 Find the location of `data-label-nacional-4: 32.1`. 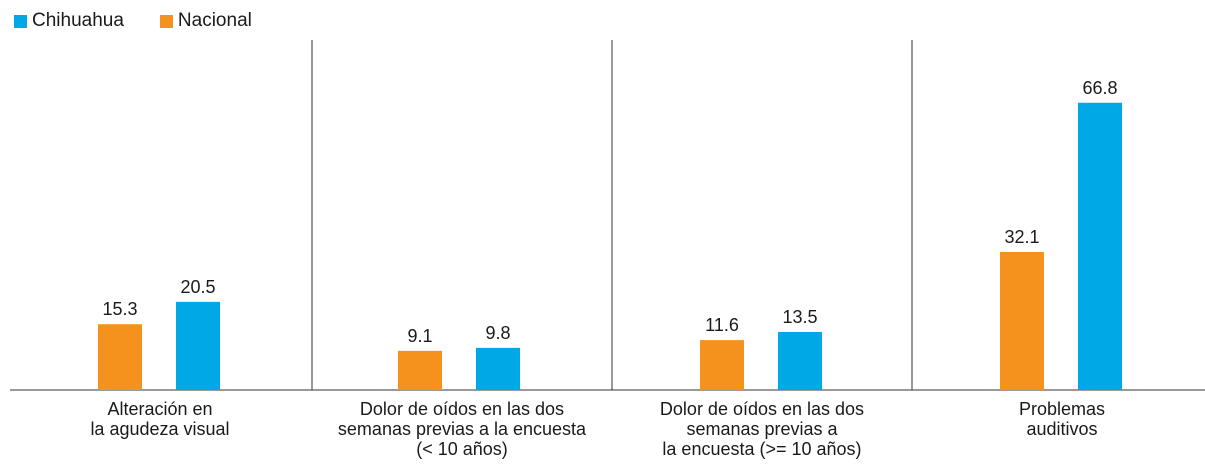

data-label-nacional-4: 32.1 is located at coordinates (1021, 237).